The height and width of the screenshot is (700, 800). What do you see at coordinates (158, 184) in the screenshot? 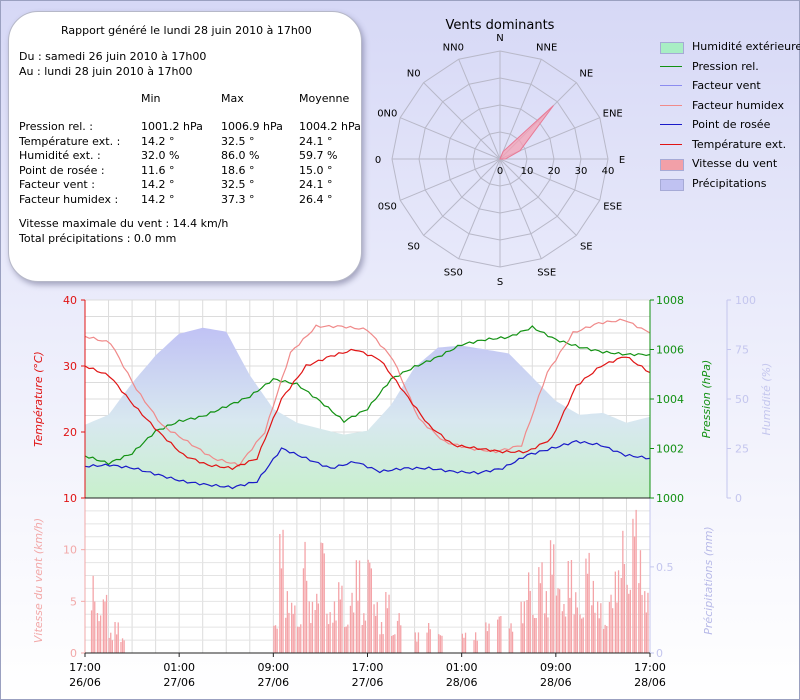
I see `report-cell-min: 14.2 °` at bounding box center [158, 184].